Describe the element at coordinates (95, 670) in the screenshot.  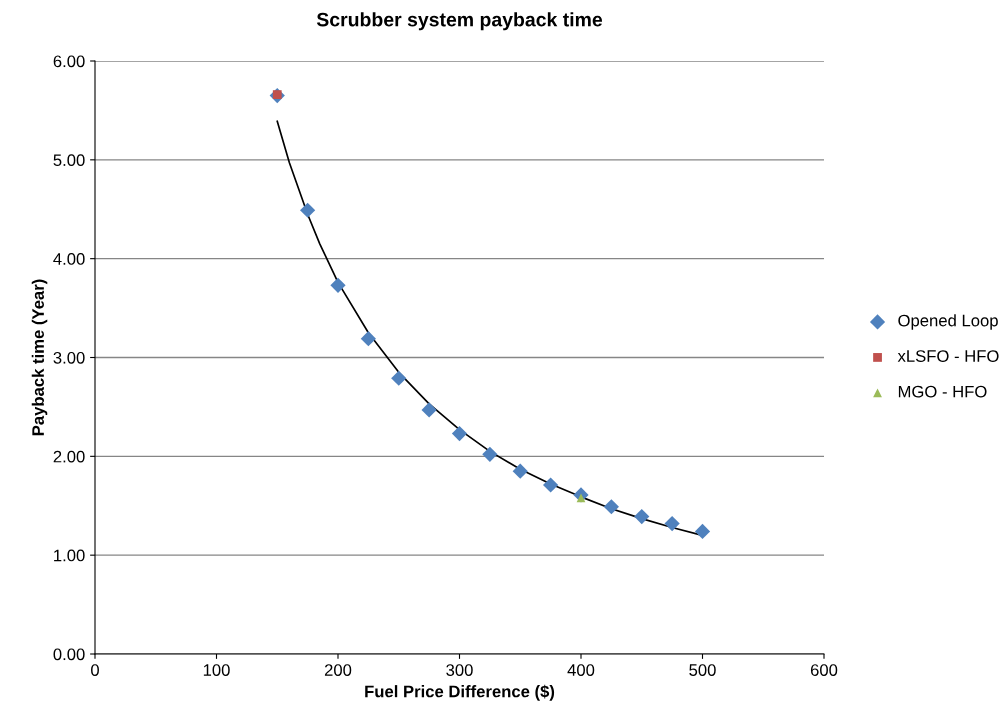
I see `x-tick-label: 0` at that location.